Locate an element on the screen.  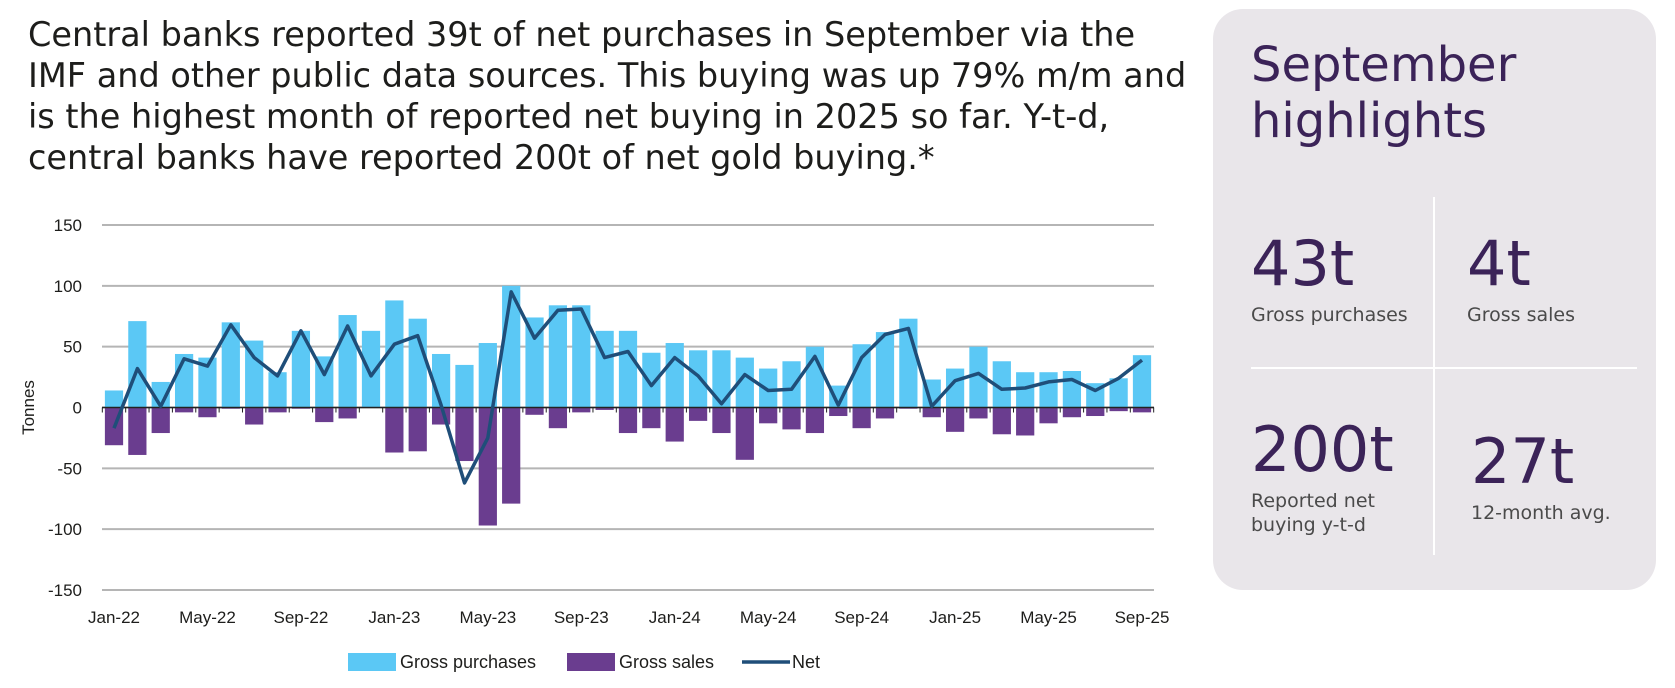
y-tick-label: -50 is located at coordinates (69, 468).